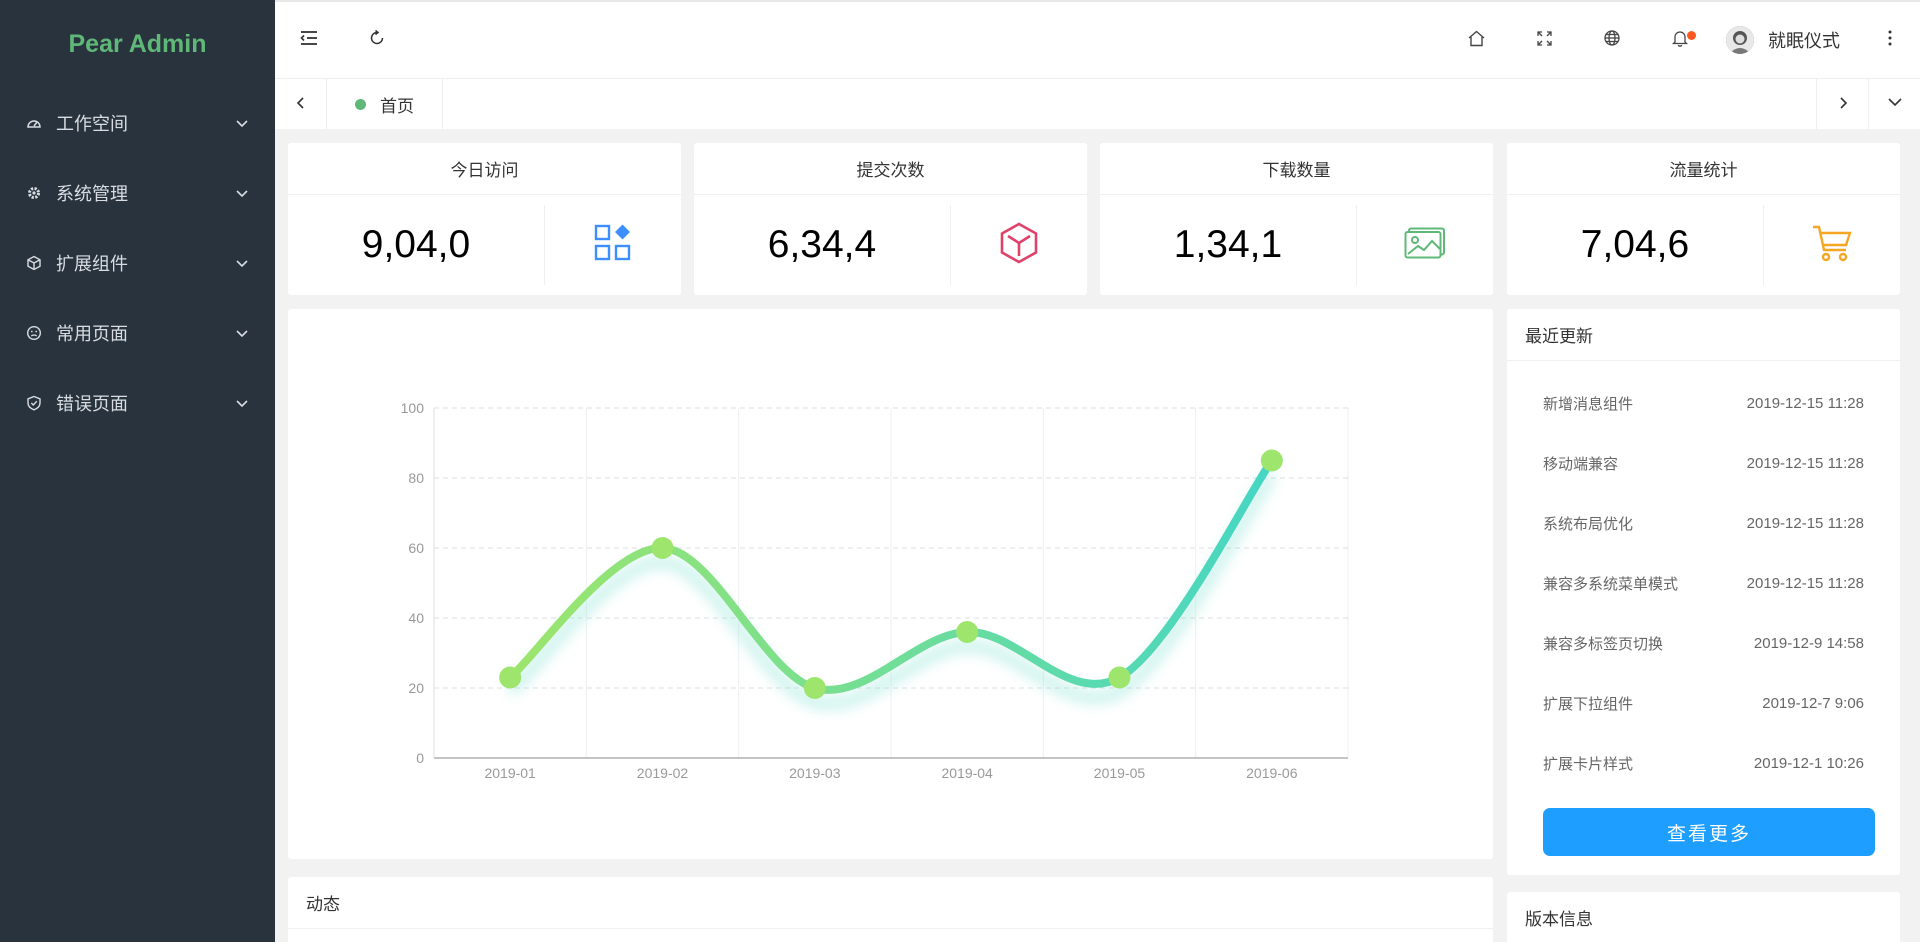  I want to click on globe-icon, so click(1612, 40).